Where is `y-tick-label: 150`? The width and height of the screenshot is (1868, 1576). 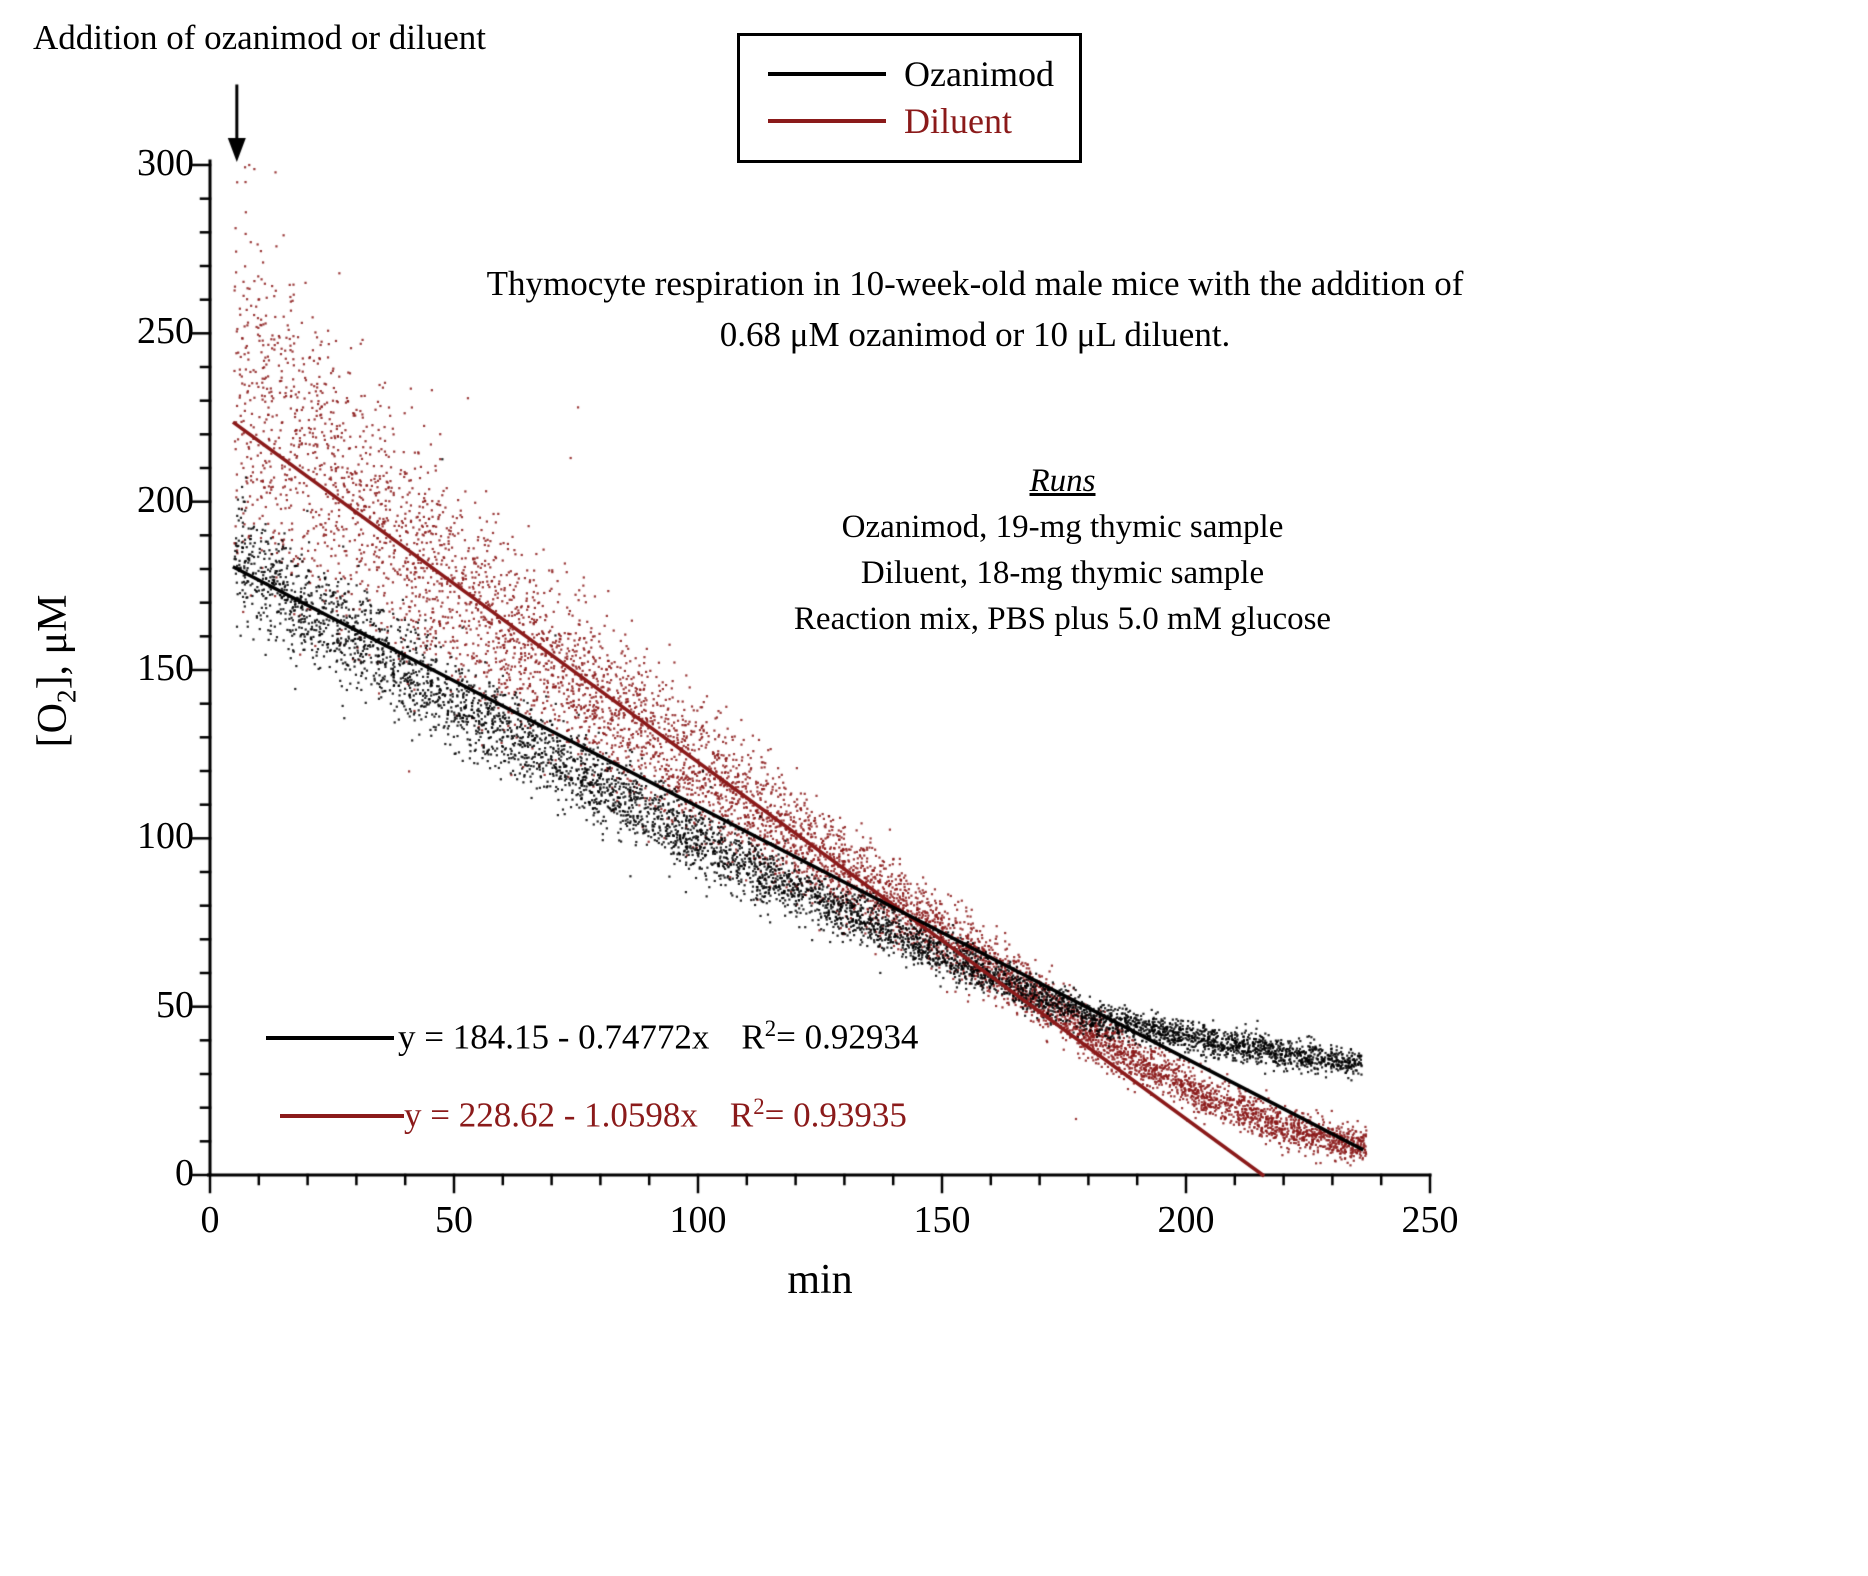 y-tick-label: 150 is located at coordinates (165, 668).